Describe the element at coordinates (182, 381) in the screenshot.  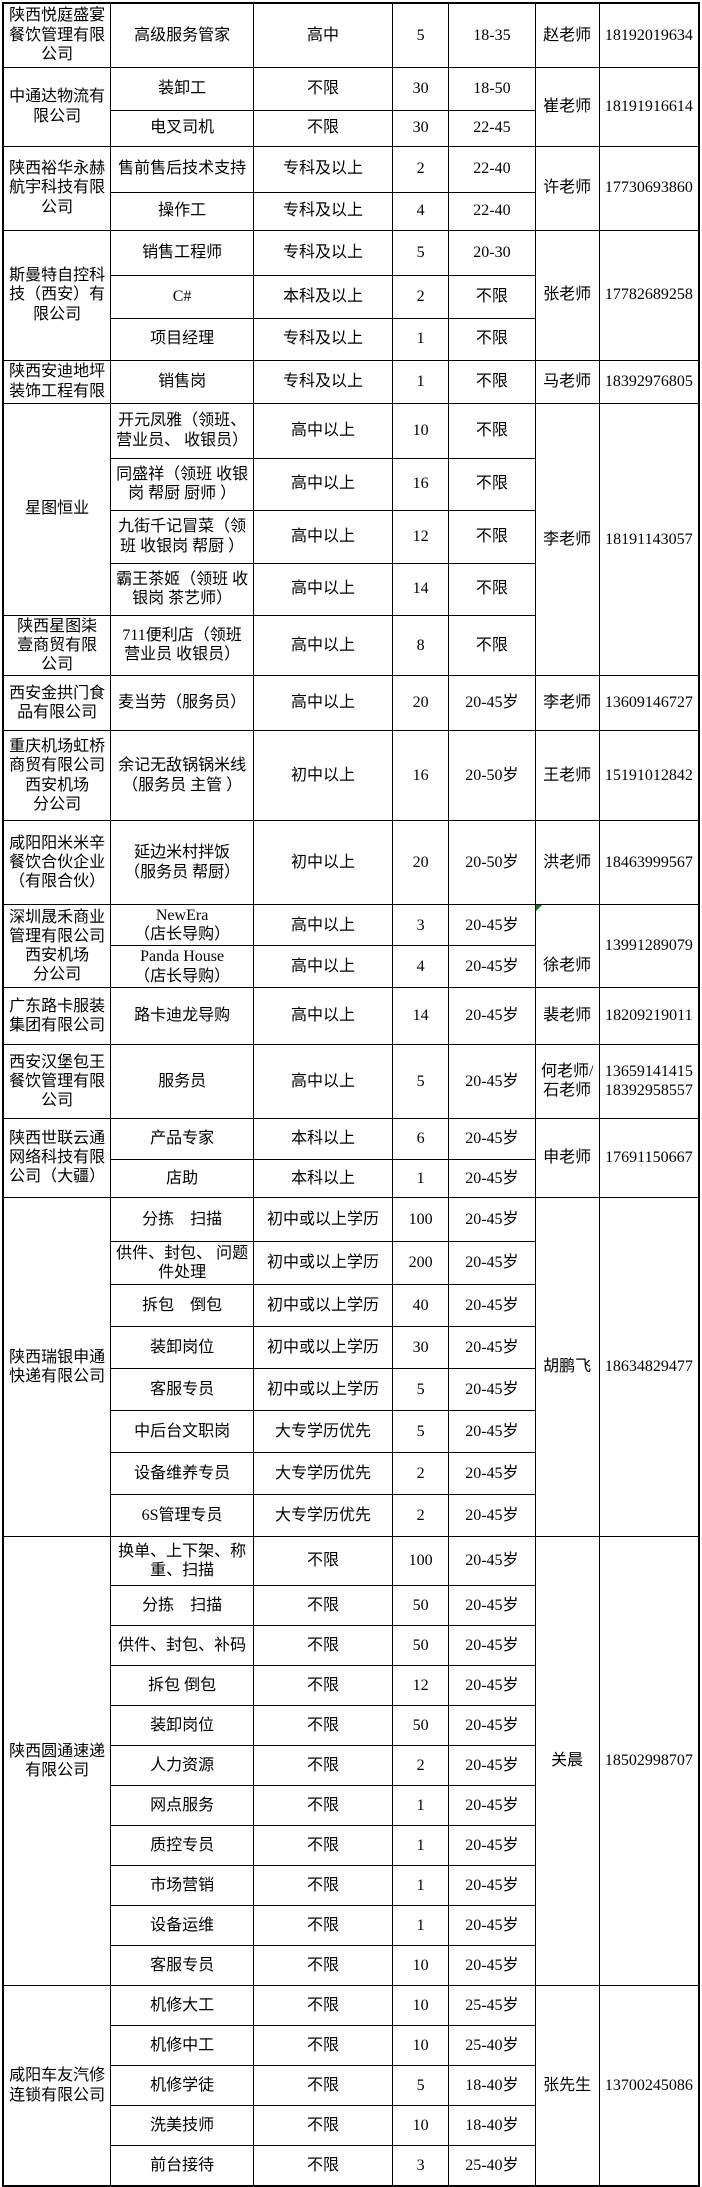
I see `position-cell: 销售岗` at that location.